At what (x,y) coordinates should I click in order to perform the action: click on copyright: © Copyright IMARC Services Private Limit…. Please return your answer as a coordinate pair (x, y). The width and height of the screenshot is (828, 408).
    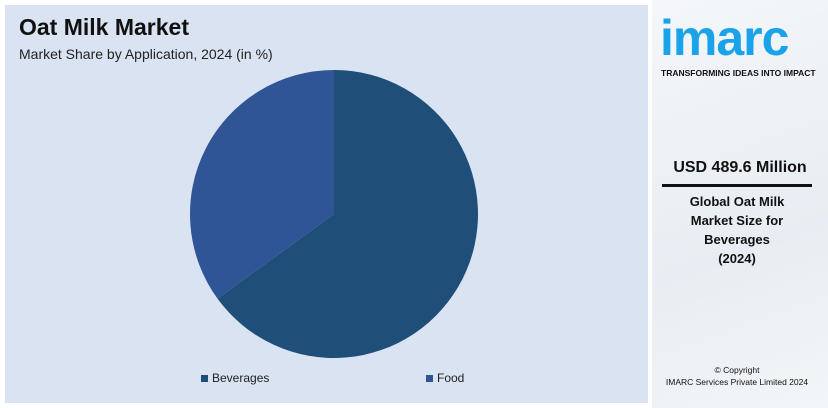
    Looking at the image, I should click on (737, 376).